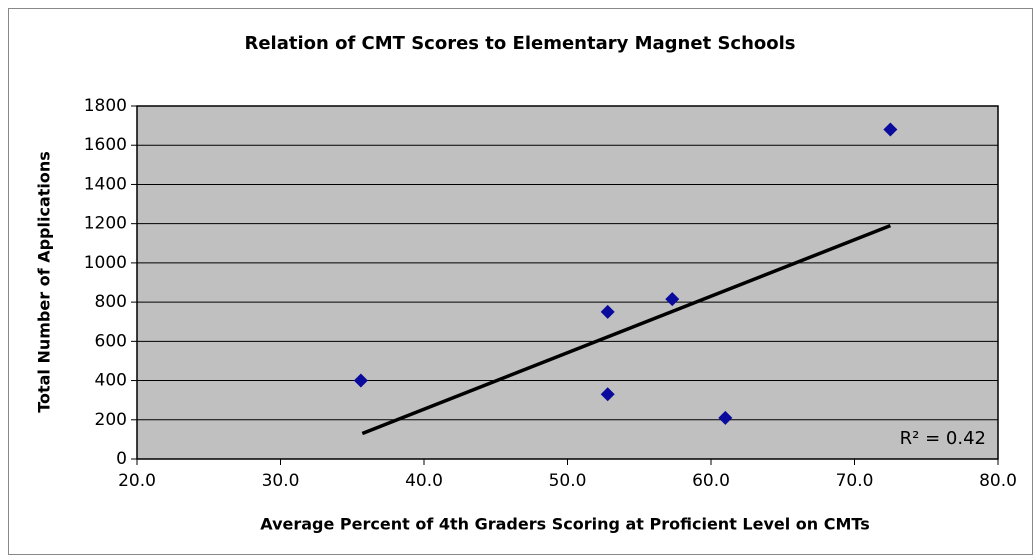 This screenshot has height=557, width=1034. What do you see at coordinates (111, 381) in the screenshot?
I see `y-tick-label: 400` at bounding box center [111, 381].